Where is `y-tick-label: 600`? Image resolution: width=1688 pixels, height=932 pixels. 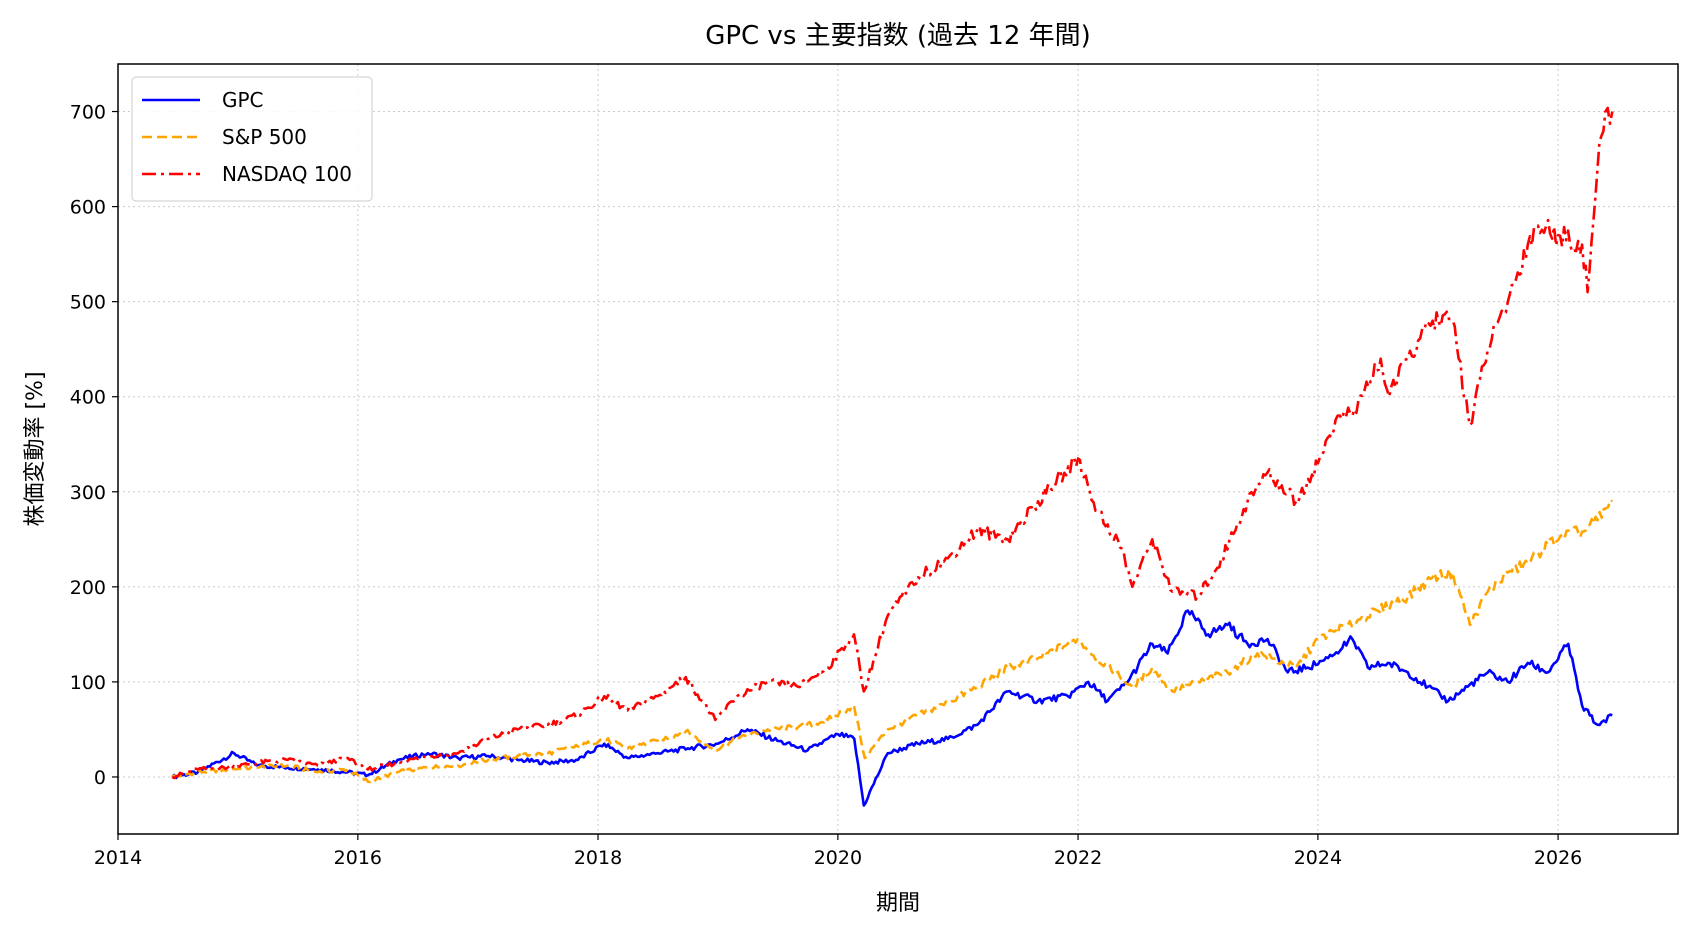
y-tick-label: 600 is located at coordinates (88, 208).